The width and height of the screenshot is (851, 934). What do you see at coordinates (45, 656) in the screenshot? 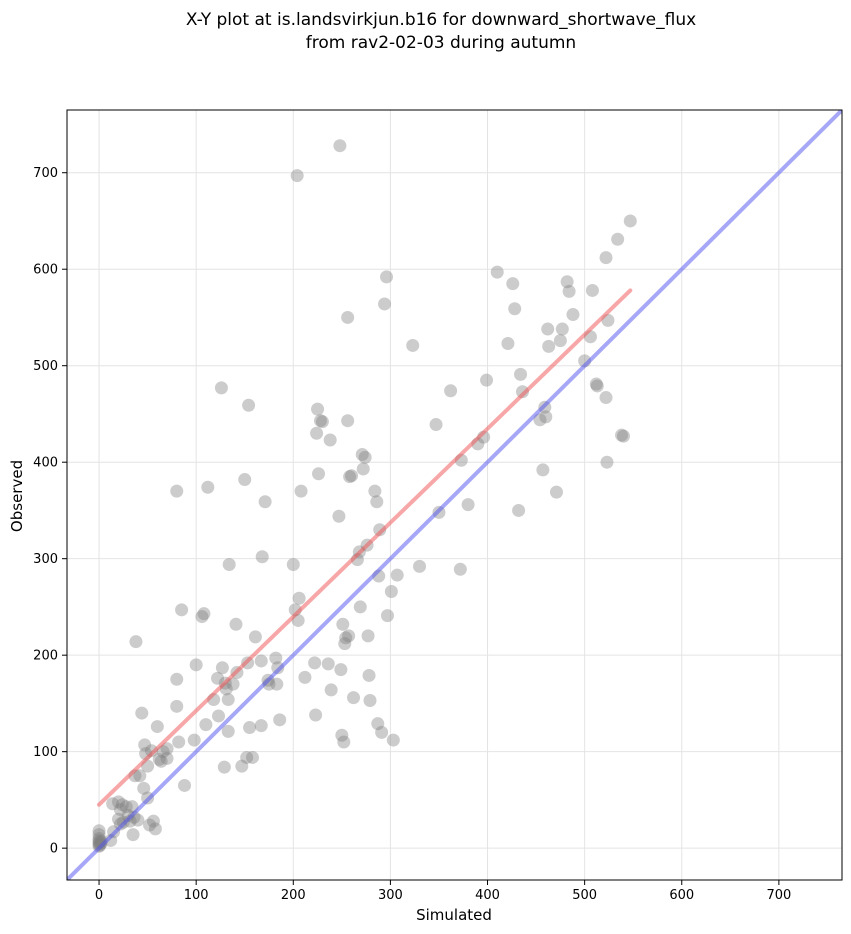
I see `y-tick-label: 200` at bounding box center [45, 656].